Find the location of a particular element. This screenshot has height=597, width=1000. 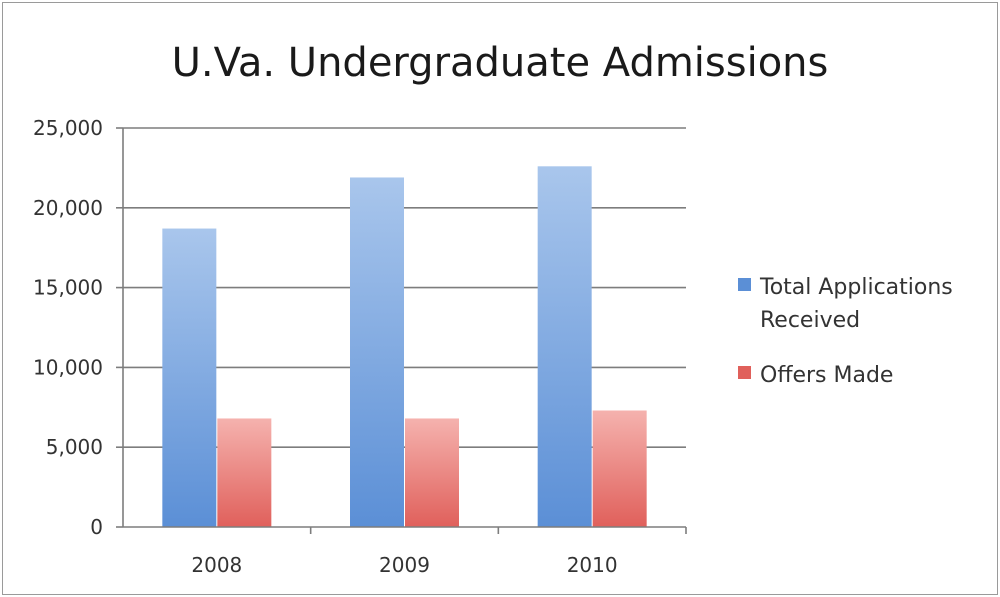

chart-title: U.Va. Undergraduate Admissions is located at coordinates (500, 63).